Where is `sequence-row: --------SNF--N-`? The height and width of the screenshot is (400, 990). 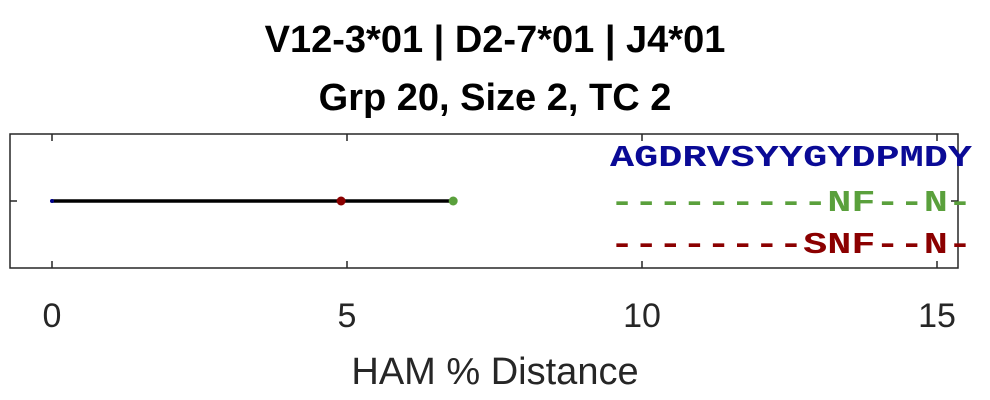
sequence-row: --------SNF--N- is located at coordinates (791, 245).